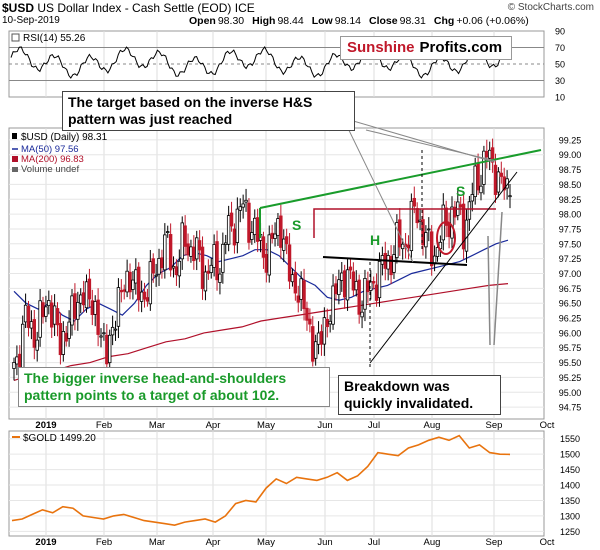 Image resolution: width=600 pixels, height=550 pixels. What do you see at coordinates (570, 259) in the screenshot?
I see `price-tick-label: 97.25` at bounding box center [570, 259].